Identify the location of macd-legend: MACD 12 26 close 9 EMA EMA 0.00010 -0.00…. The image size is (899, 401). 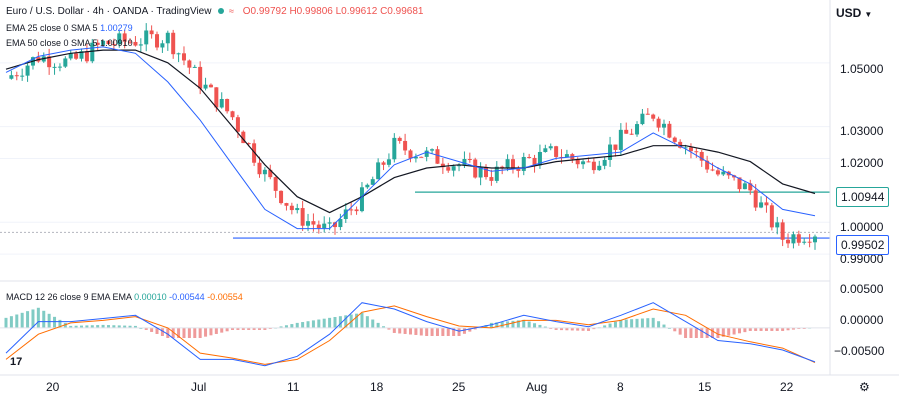
(124, 297).